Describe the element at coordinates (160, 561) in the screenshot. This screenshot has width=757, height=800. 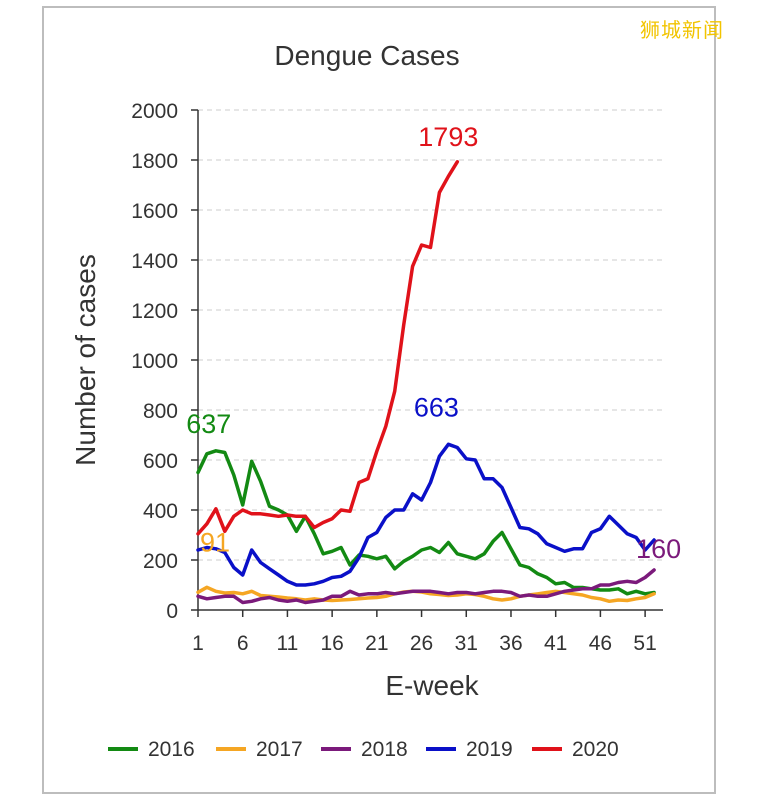
I see `y-tick-label: 200` at that location.